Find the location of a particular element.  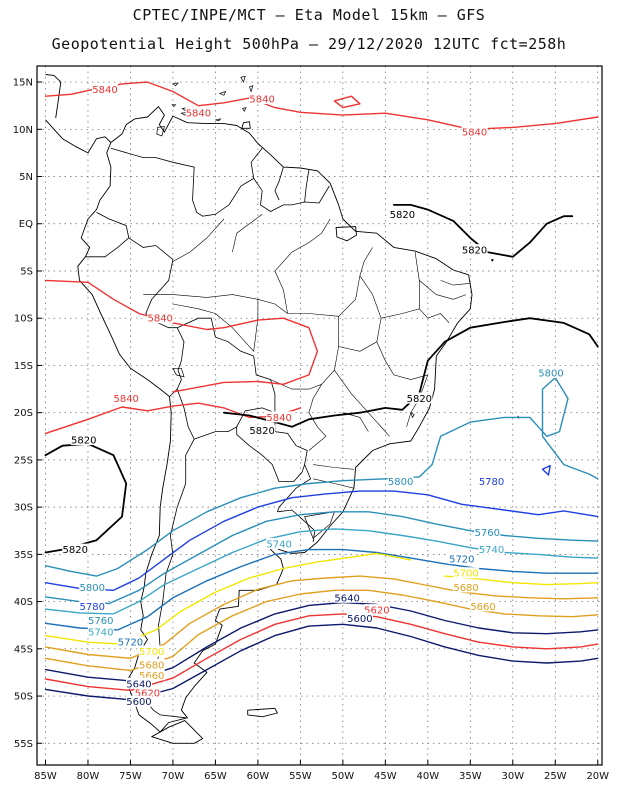

lon-tick-label: 30W is located at coordinates (512, 776).